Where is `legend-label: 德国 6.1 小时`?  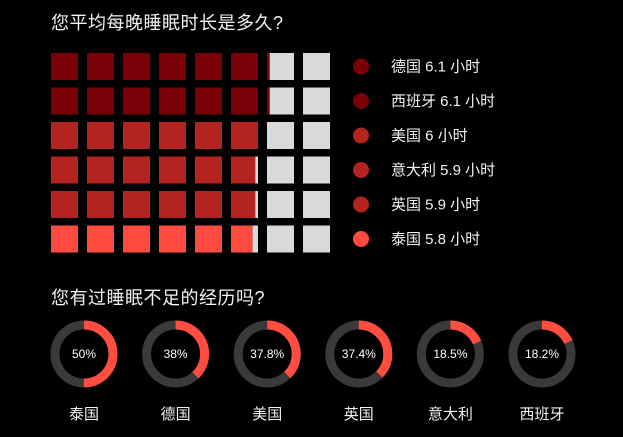
legend-label: 德国 6.1 小时 is located at coordinates (435, 67).